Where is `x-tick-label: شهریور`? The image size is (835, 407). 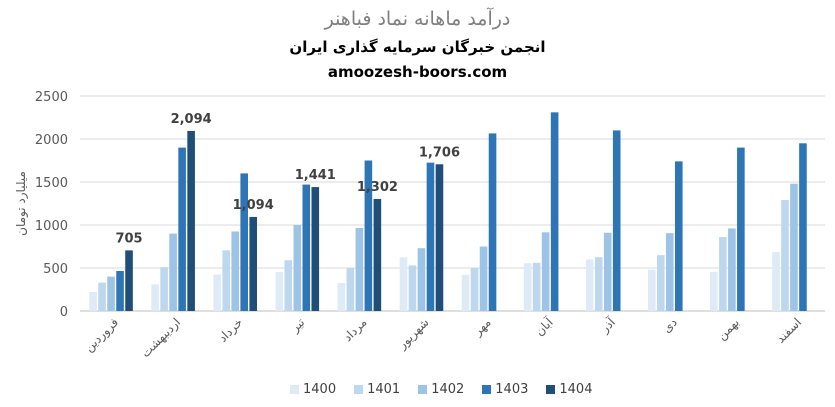 x-tick-label: شهریور is located at coordinates (413, 334).